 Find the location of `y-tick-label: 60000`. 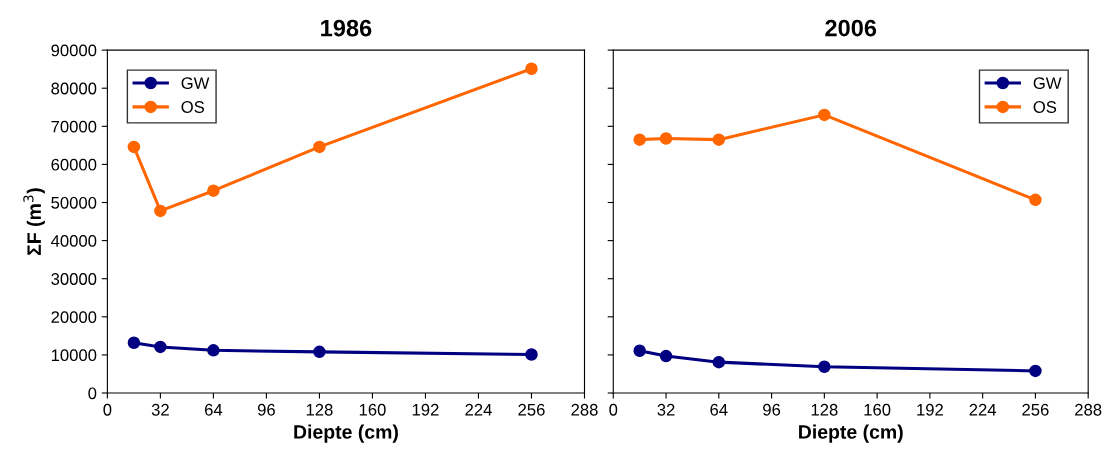

y-tick-label: 60000 is located at coordinates (74, 164).